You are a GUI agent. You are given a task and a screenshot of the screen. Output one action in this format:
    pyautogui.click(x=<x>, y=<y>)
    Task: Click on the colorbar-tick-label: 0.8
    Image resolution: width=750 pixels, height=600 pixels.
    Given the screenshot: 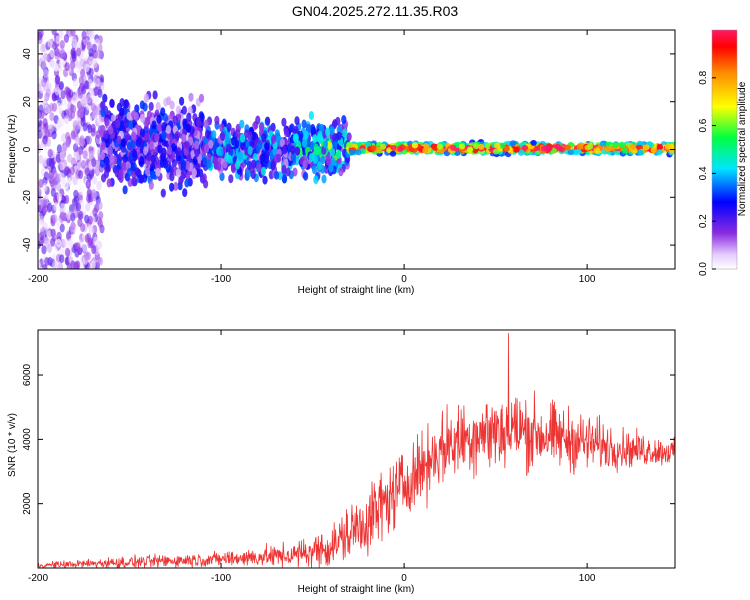 What is the action you would take?
    pyautogui.click(x=703, y=77)
    